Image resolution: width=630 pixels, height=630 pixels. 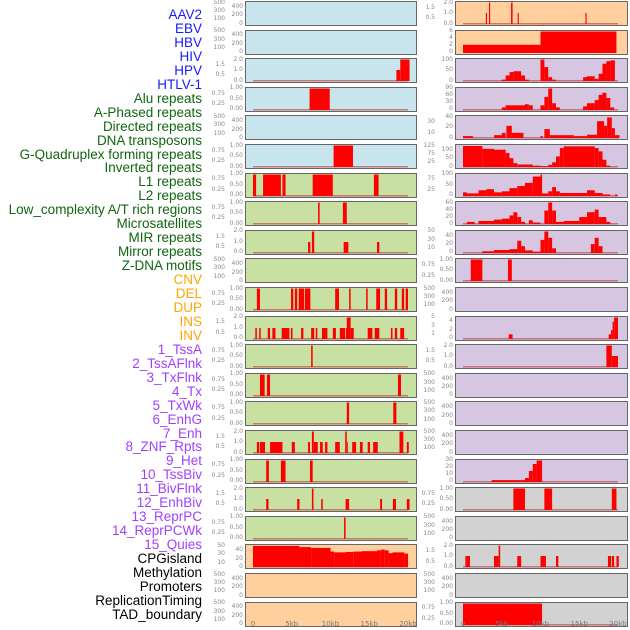 I want to click on y-tick-label: 2, so click(x=451, y=329).